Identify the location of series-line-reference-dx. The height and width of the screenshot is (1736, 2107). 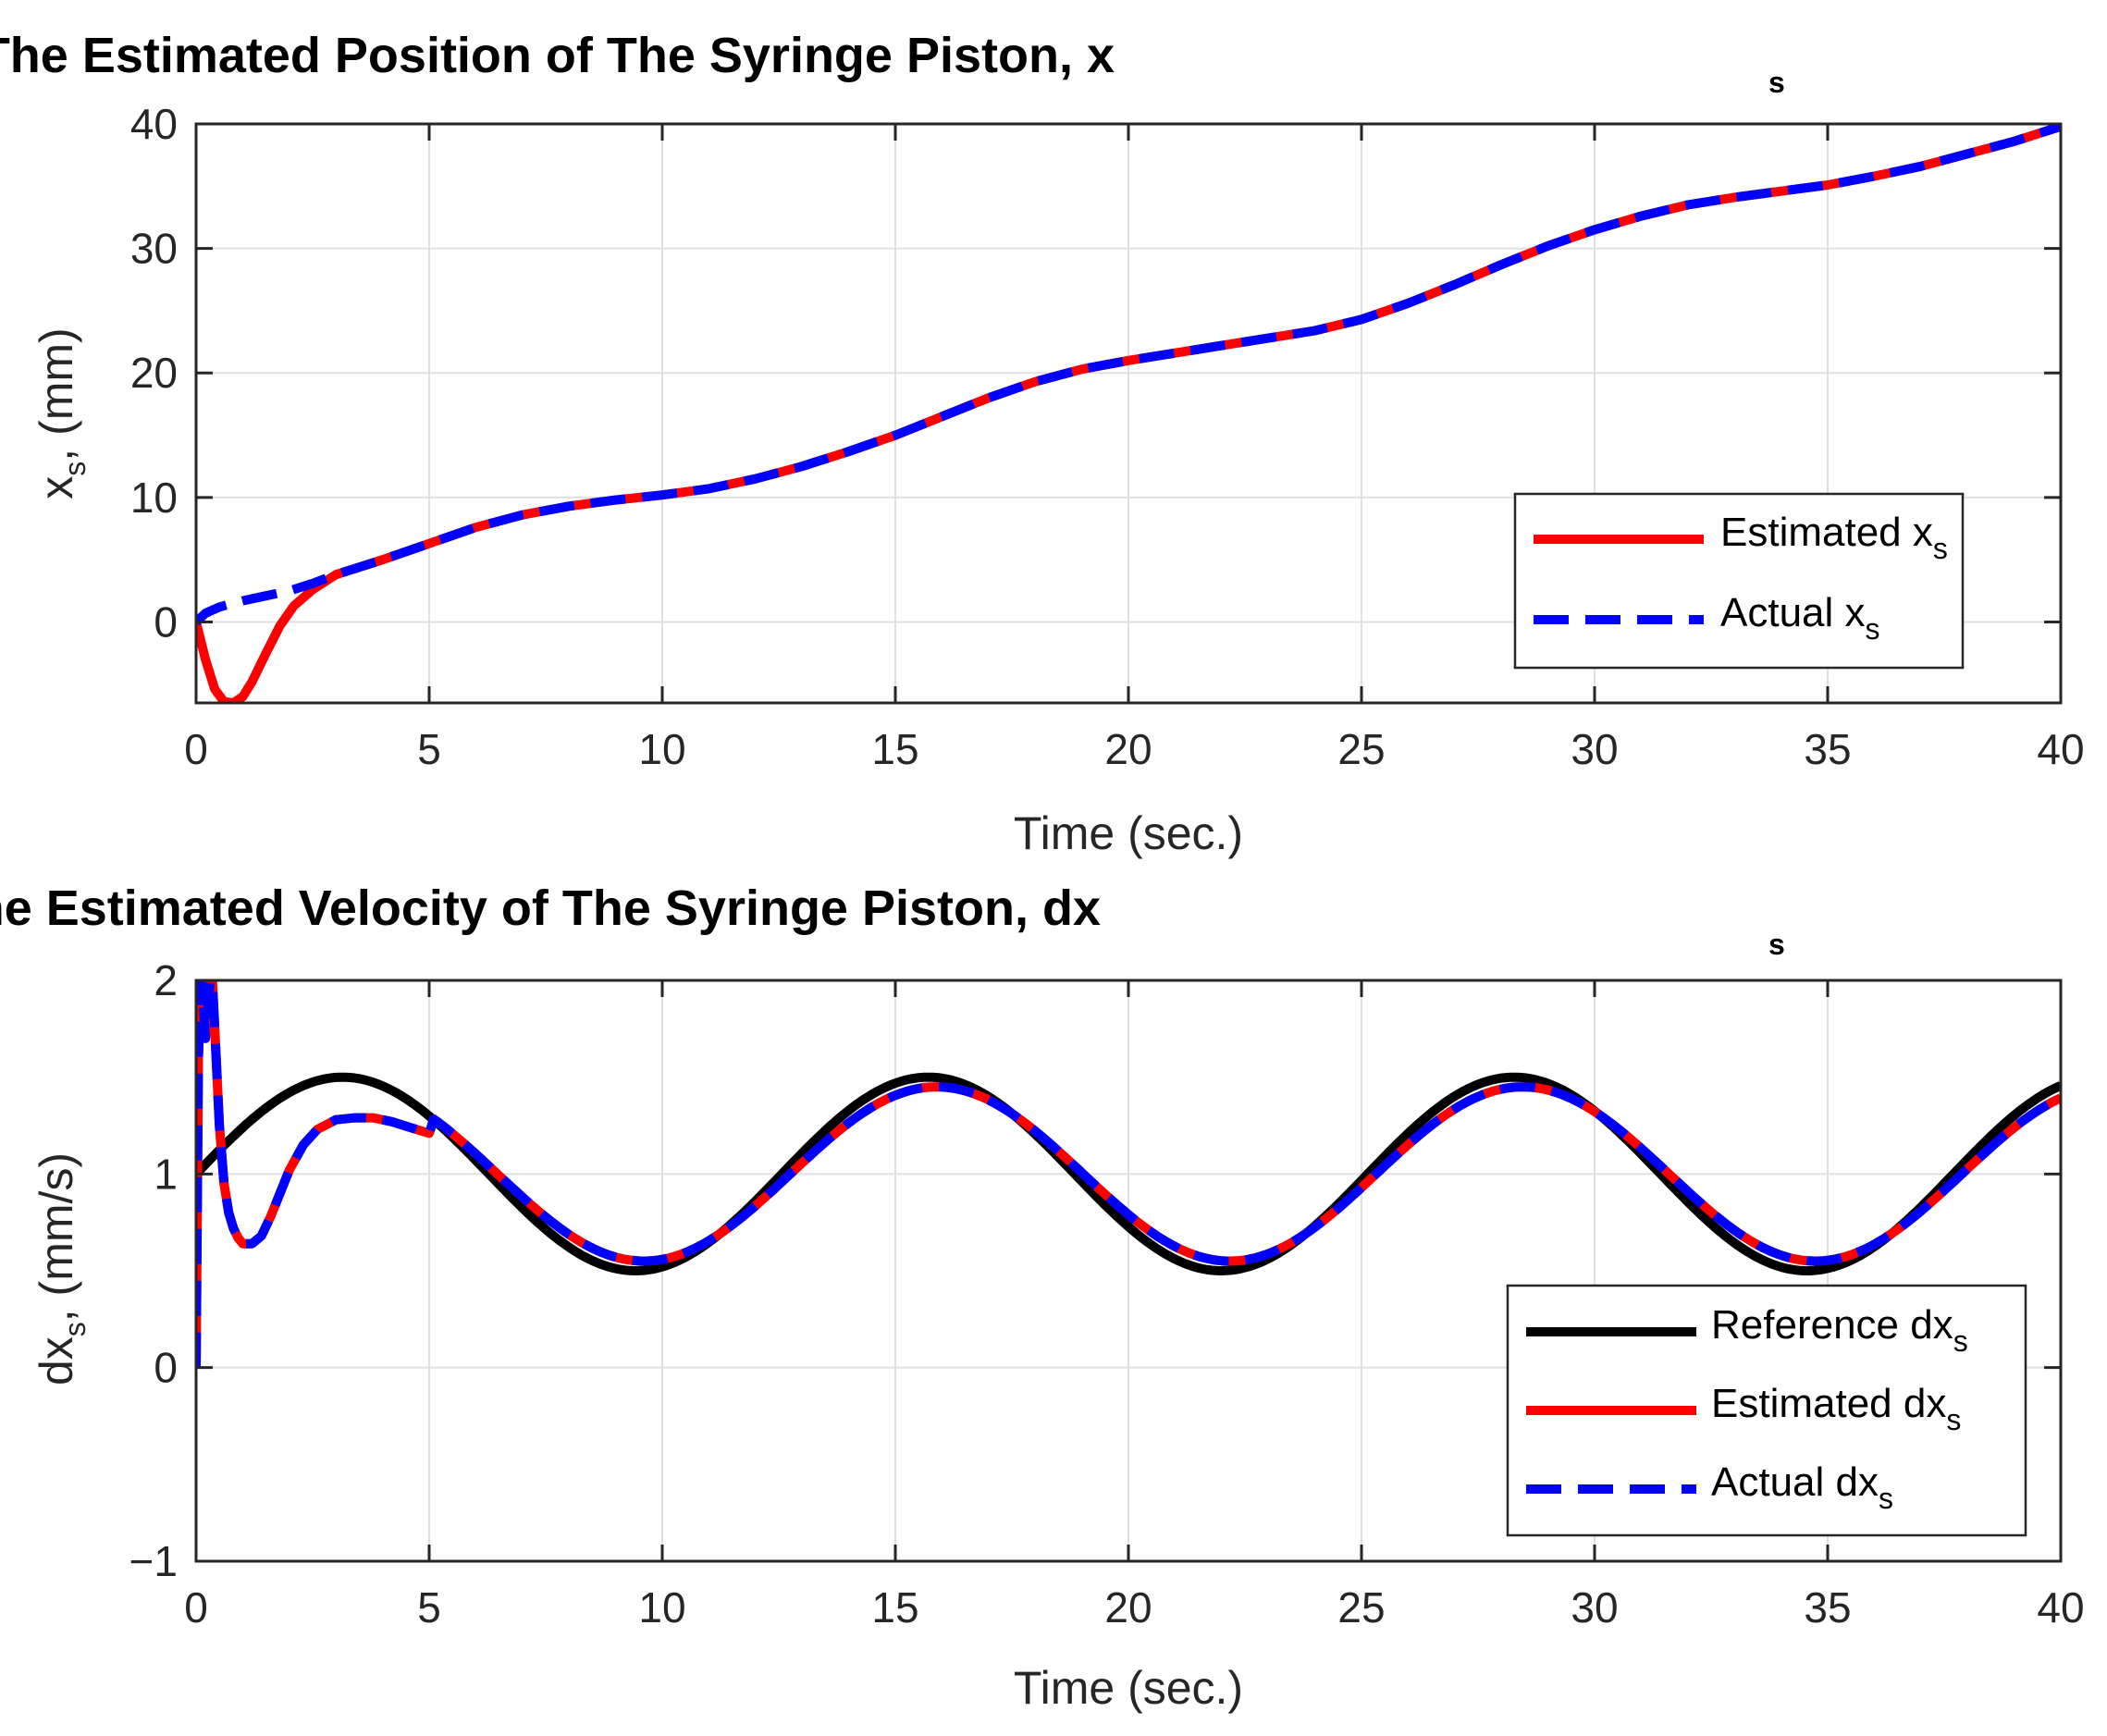
(1128, 1173).